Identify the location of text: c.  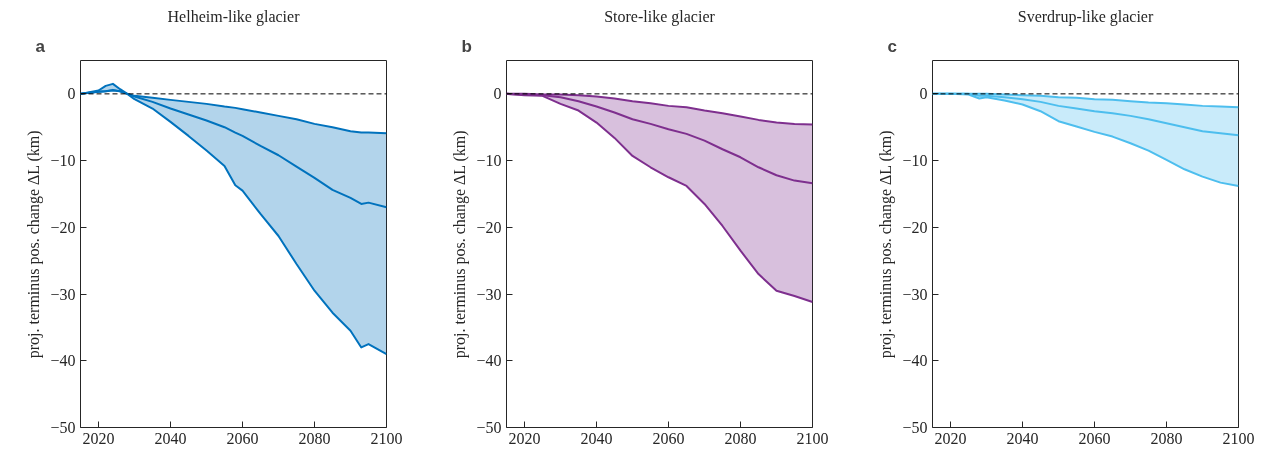
(892, 46).